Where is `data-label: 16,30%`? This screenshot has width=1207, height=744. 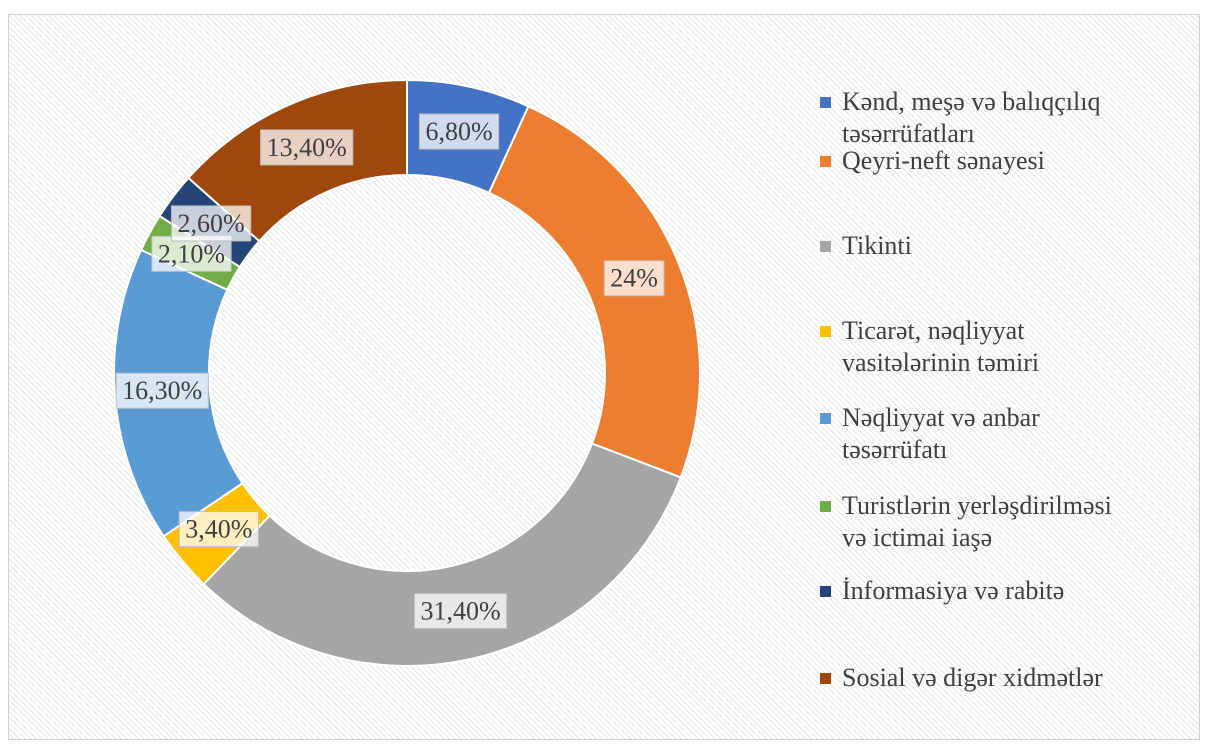
data-label: 16,30% is located at coordinates (162, 390).